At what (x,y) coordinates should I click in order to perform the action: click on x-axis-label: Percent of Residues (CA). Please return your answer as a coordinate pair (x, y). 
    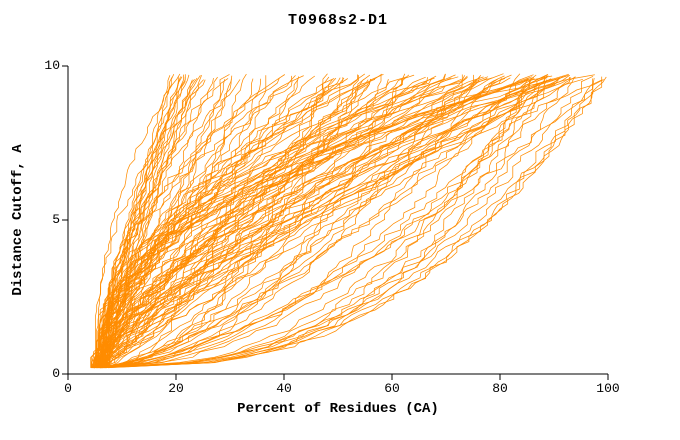
    Looking at the image, I should click on (338, 409).